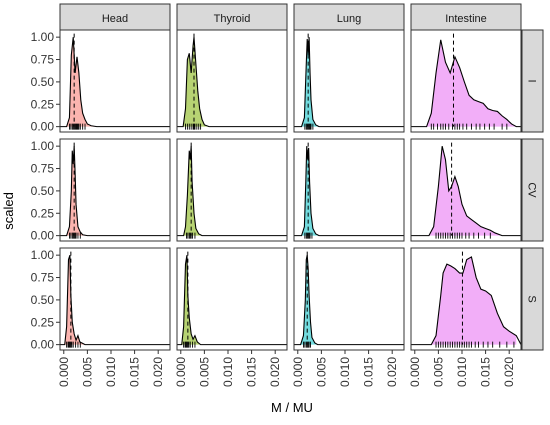 The image size is (550, 425). I want to click on facet-strip-label-thyroid: Thyroid, so click(232, 19).